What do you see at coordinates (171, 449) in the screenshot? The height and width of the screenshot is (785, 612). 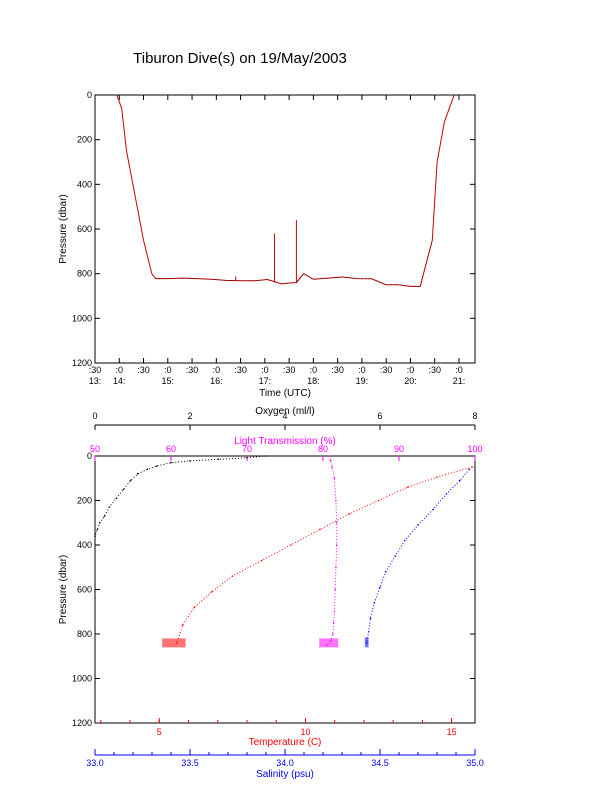 I see `transmission-tick-label: 60` at bounding box center [171, 449].